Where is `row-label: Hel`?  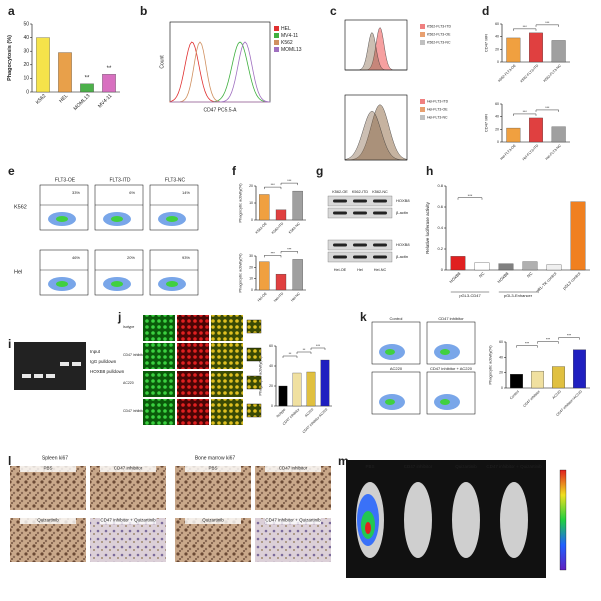
row-label: Hel is located at coordinates (18, 272).